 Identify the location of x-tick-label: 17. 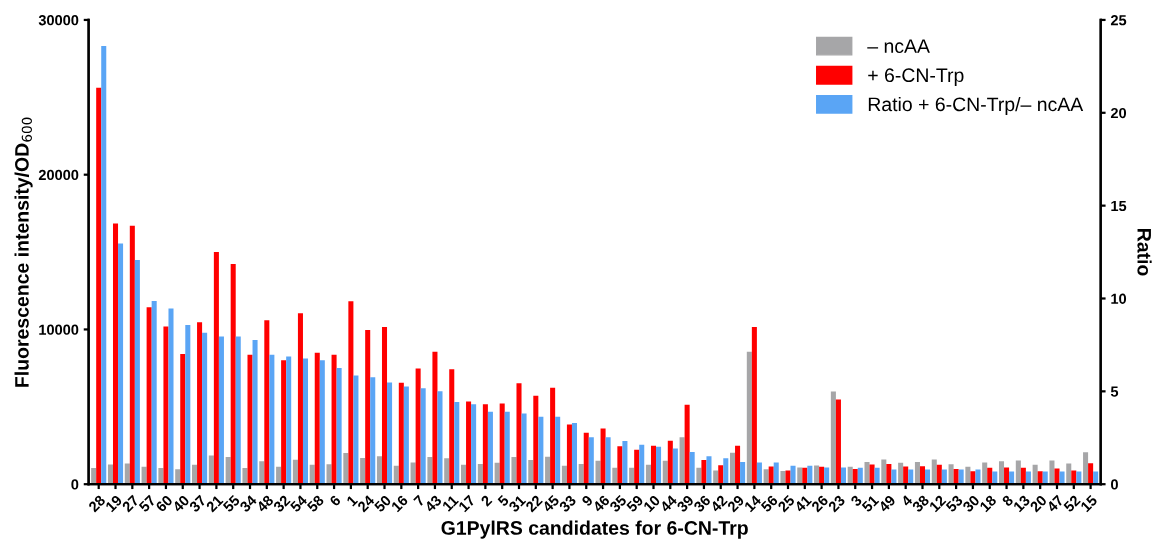
(467, 503).